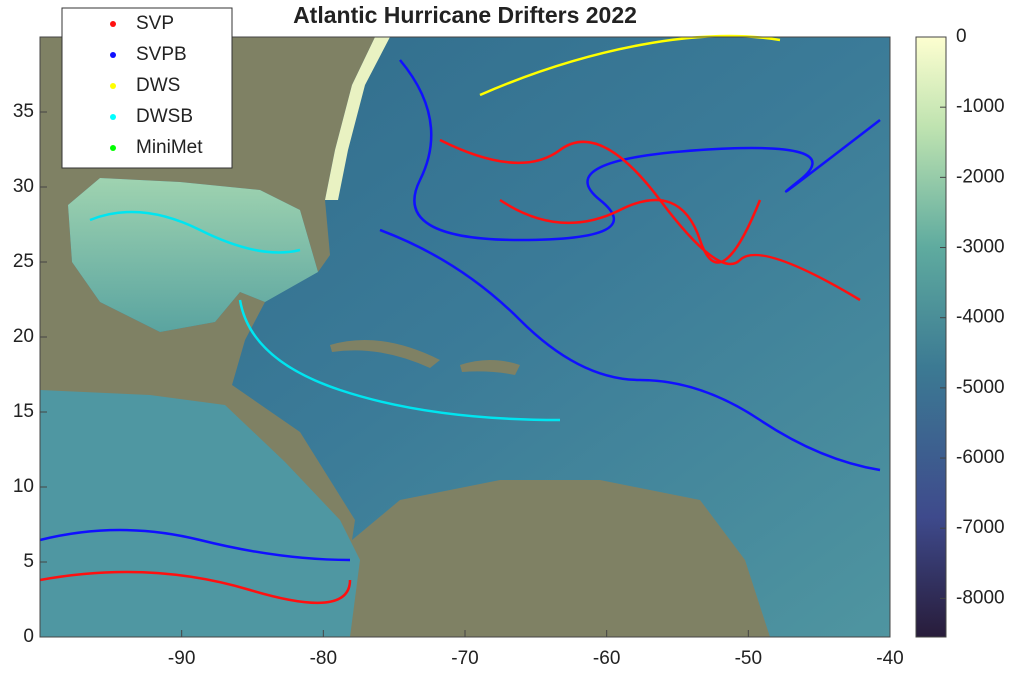 This screenshot has height=679, width=1024. What do you see at coordinates (961, 36) in the screenshot?
I see `colorbar-tick-label: 0` at bounding box center [961, 36].